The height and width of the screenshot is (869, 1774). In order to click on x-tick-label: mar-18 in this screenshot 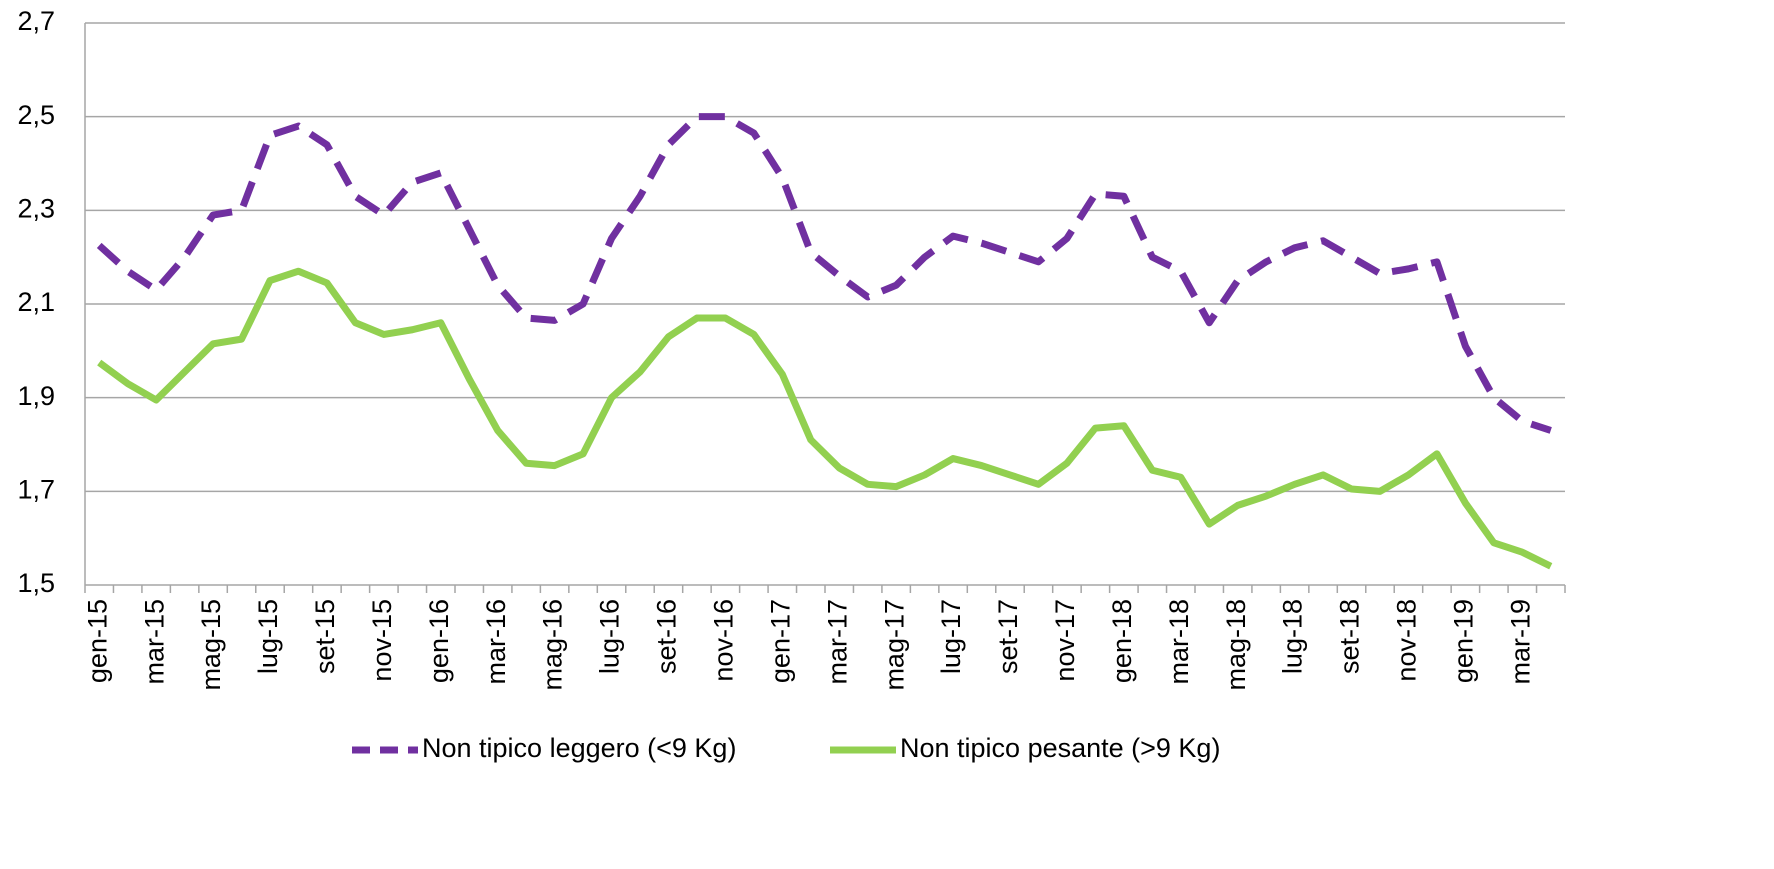, I will do `click(1179, 642)`.